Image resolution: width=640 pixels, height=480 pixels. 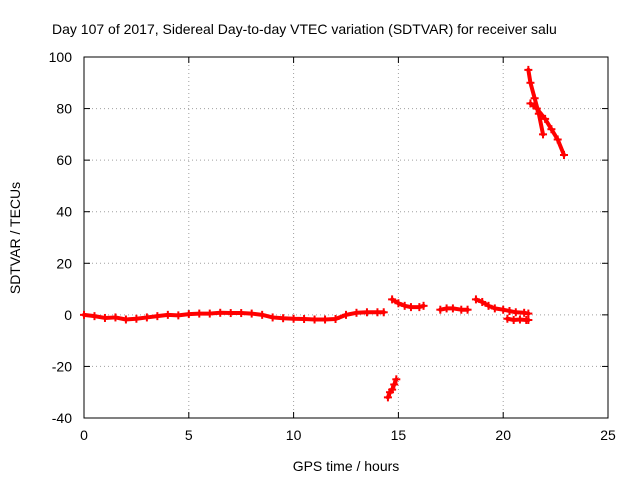 What do you see at coordinates (61, 57) in the screenshot?
I see `y-tick-label: 100` at bounding box center [61, 57].